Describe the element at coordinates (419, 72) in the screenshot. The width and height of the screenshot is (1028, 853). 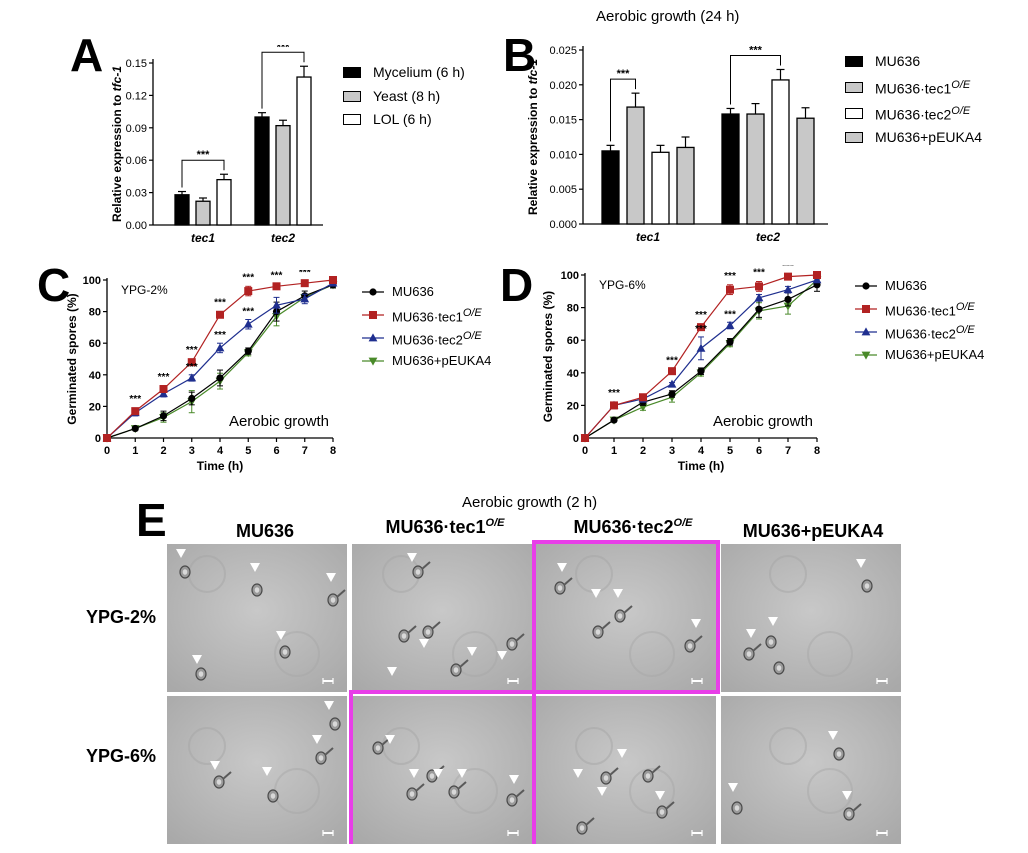
I see `legend-label: Mycelium (6 h)` at that location.